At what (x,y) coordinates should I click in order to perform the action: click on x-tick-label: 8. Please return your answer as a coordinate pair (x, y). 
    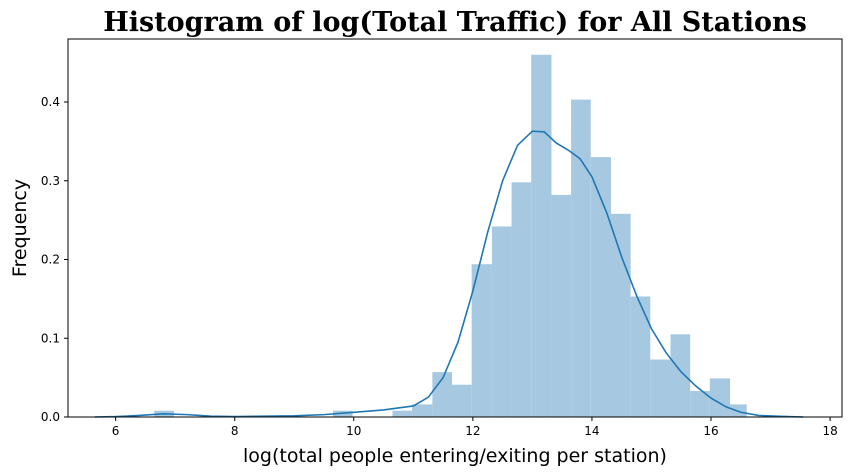
    Looking at the image, I should click on (235, 431).